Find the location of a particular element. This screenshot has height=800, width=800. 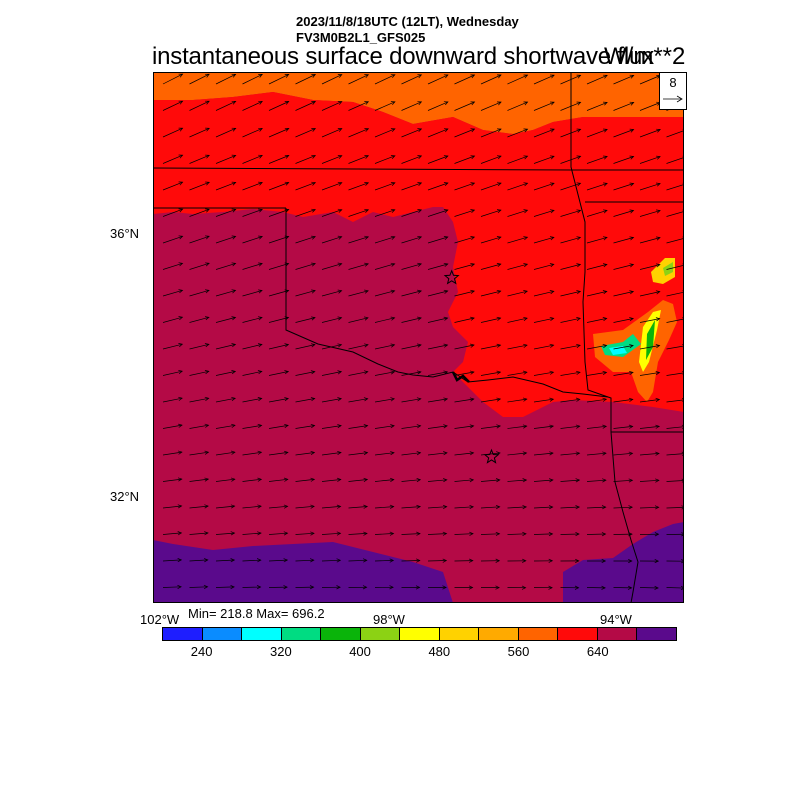

reference-vector-arrow is located at coordinates (673, 99).